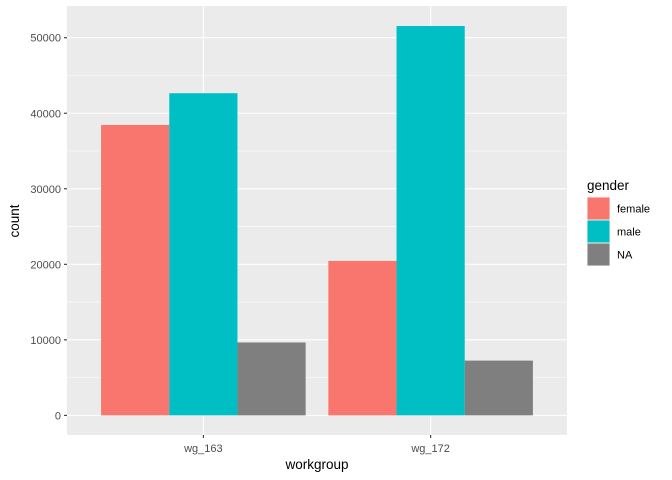 Image resolution: width=672 pixels, height=480 pixels. What do you see at coordinates (598, 231) in the screenshot?
I see `legend-swatch-male` at bounding box center [598, 231].